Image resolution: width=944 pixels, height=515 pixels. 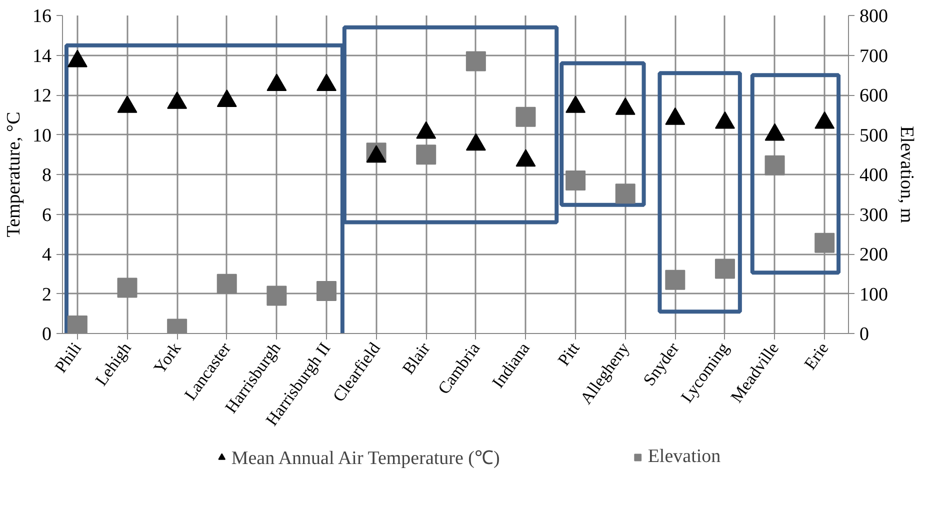 What do you see at coordinates (14, 175) in the screenshot?
I see `y-axis-title: Temperature, °C` at bounding box center [14, 175].